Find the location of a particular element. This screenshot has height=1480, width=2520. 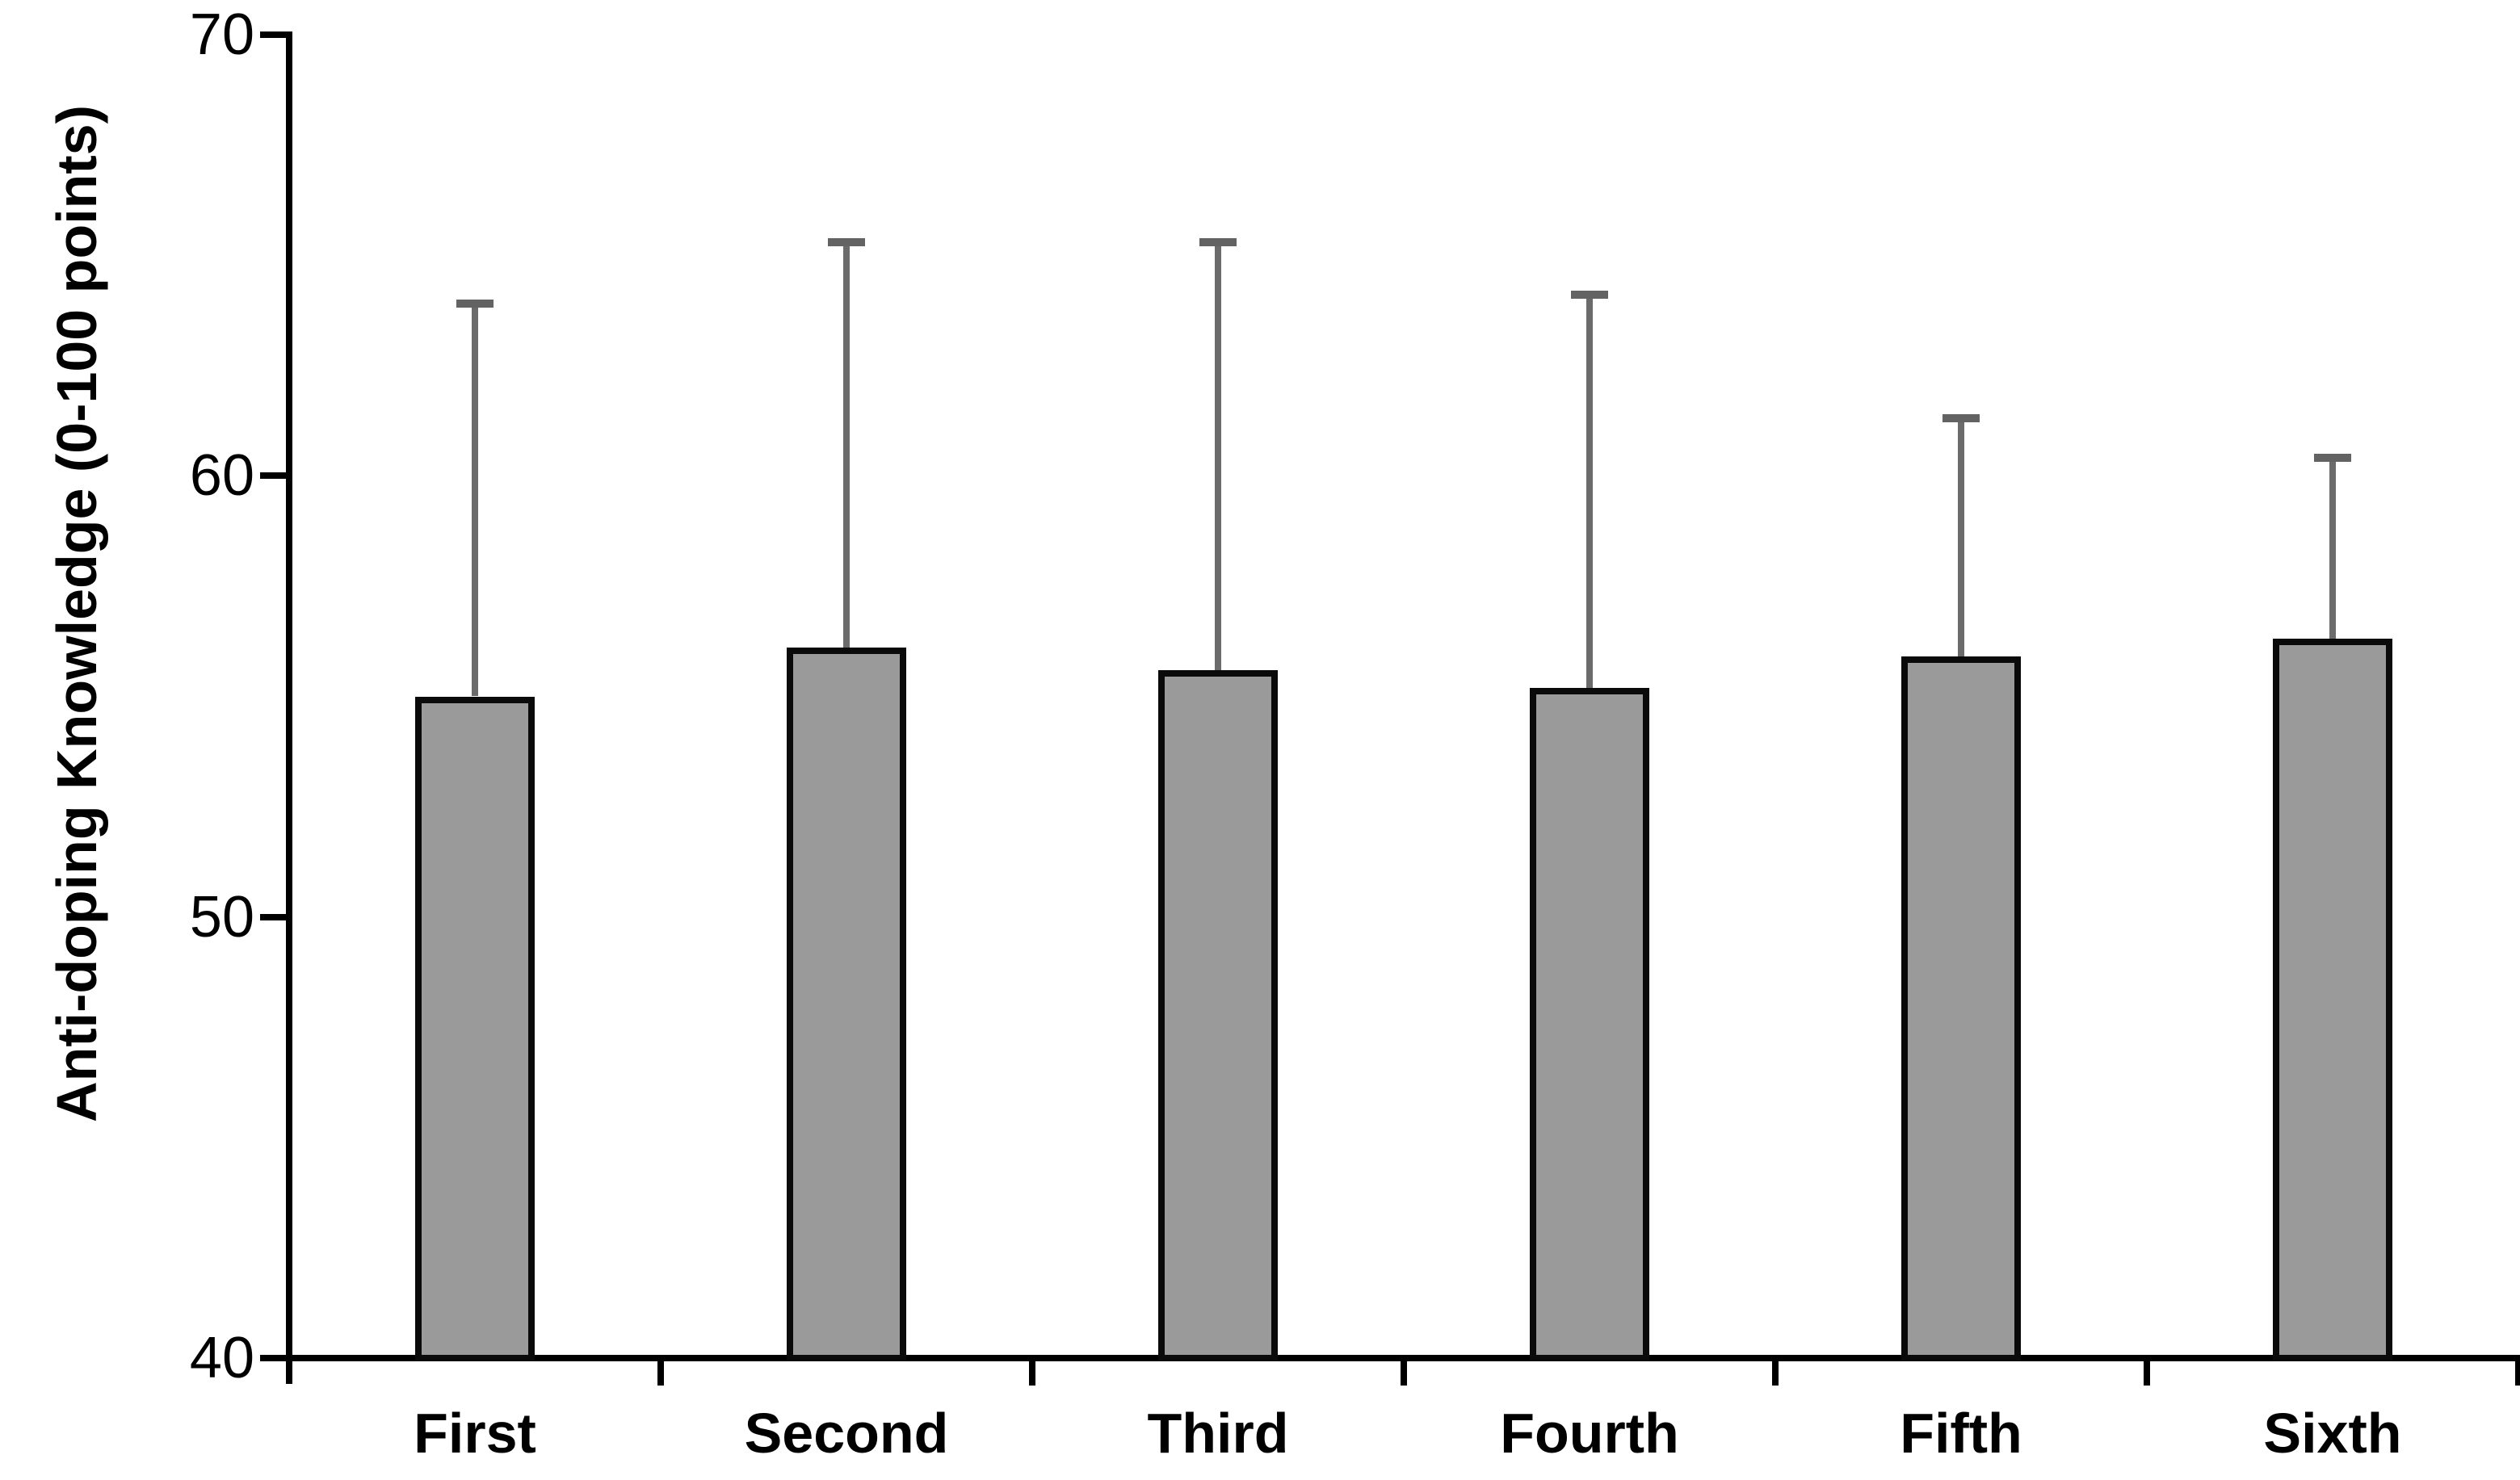

bar-third is located at coordinates (1218, 1015).